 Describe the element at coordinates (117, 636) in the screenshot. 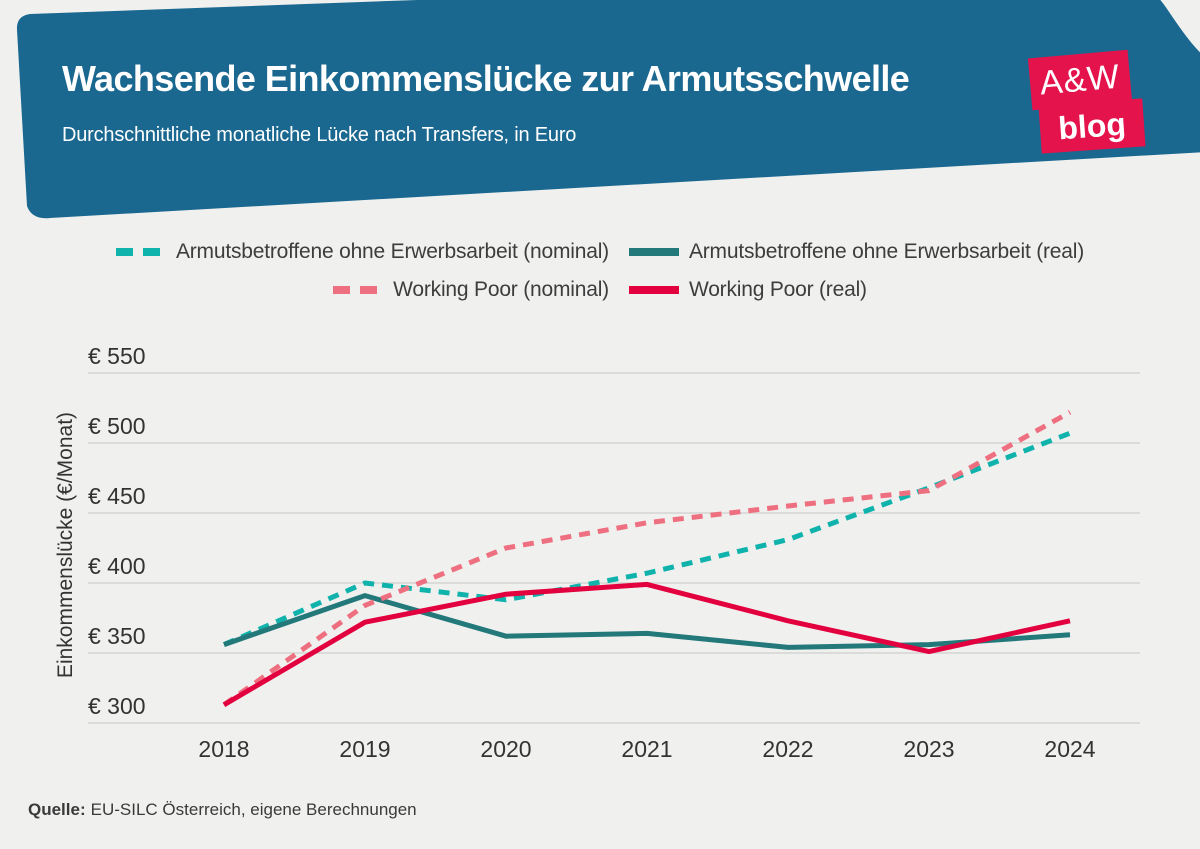

I see `y-tick-label: € 350` at that location.